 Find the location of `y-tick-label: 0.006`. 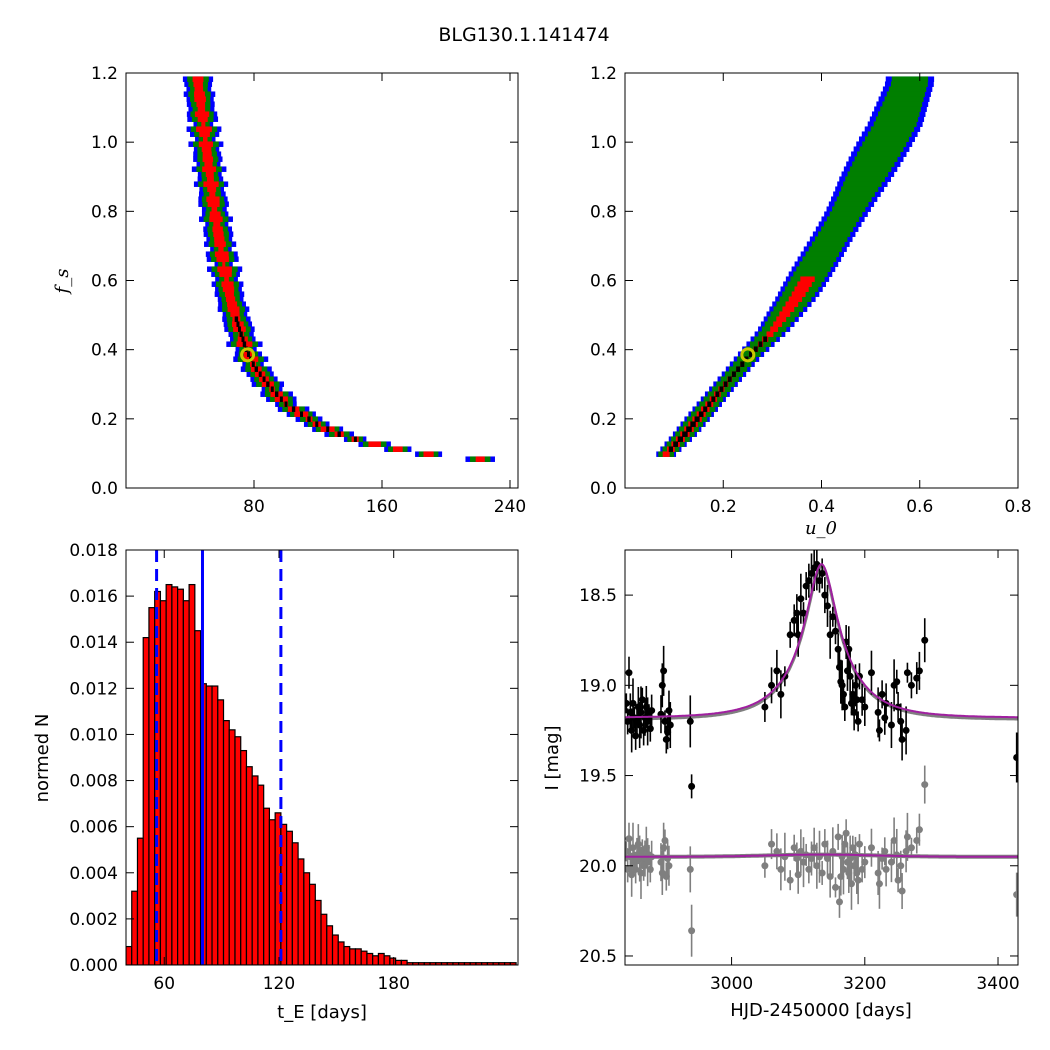

y-tick-label: 0.006 is located at coordinates (93, 828).